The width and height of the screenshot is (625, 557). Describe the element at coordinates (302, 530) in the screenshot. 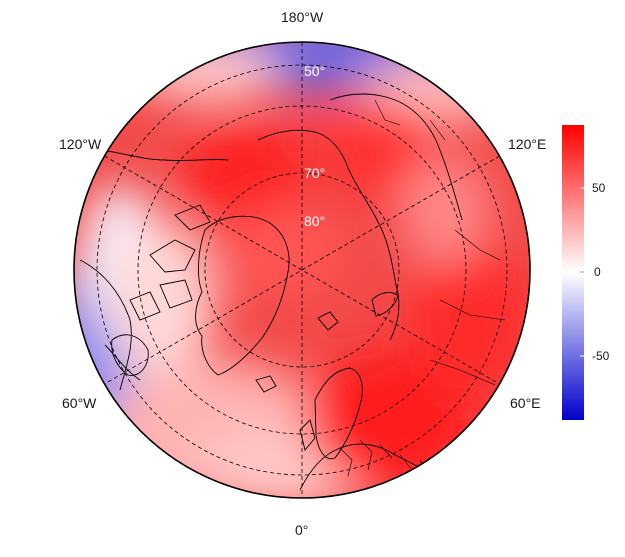

I see `longitude-label-0: 0°` at that location.